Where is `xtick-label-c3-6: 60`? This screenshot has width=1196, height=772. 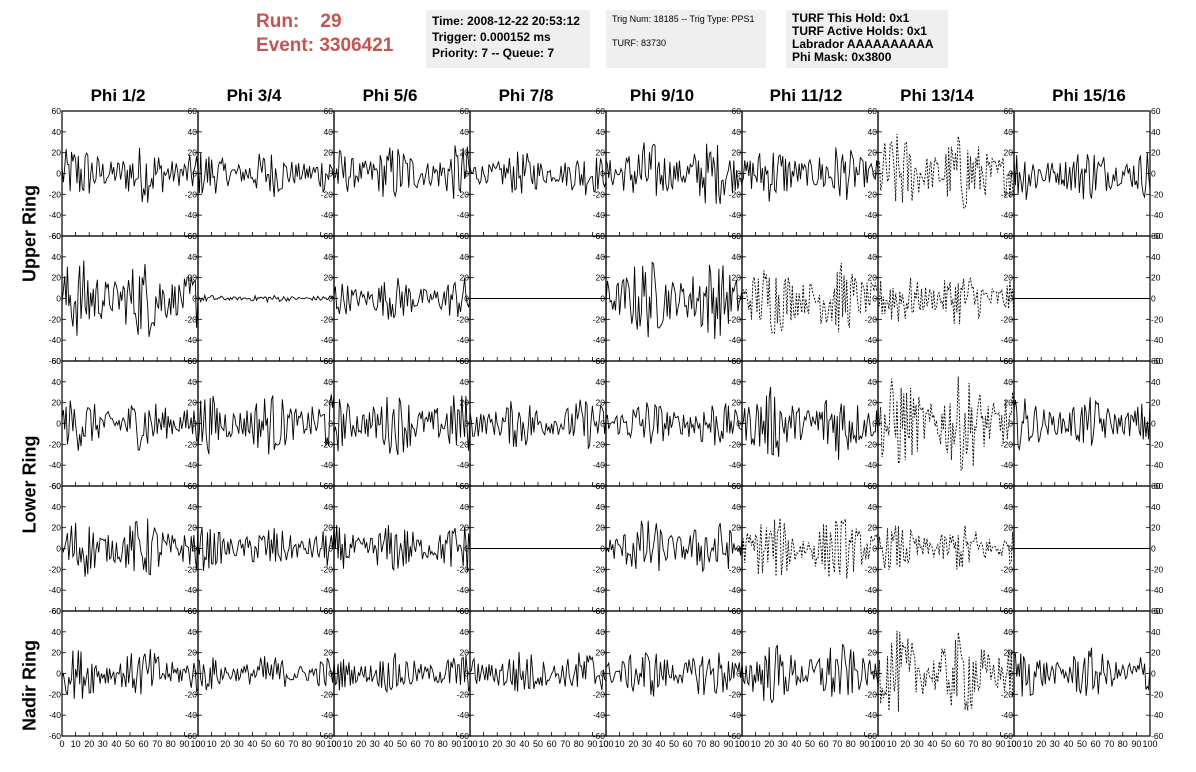
xtick-label-c3-6: 60 is located at coordinates (552, 744).